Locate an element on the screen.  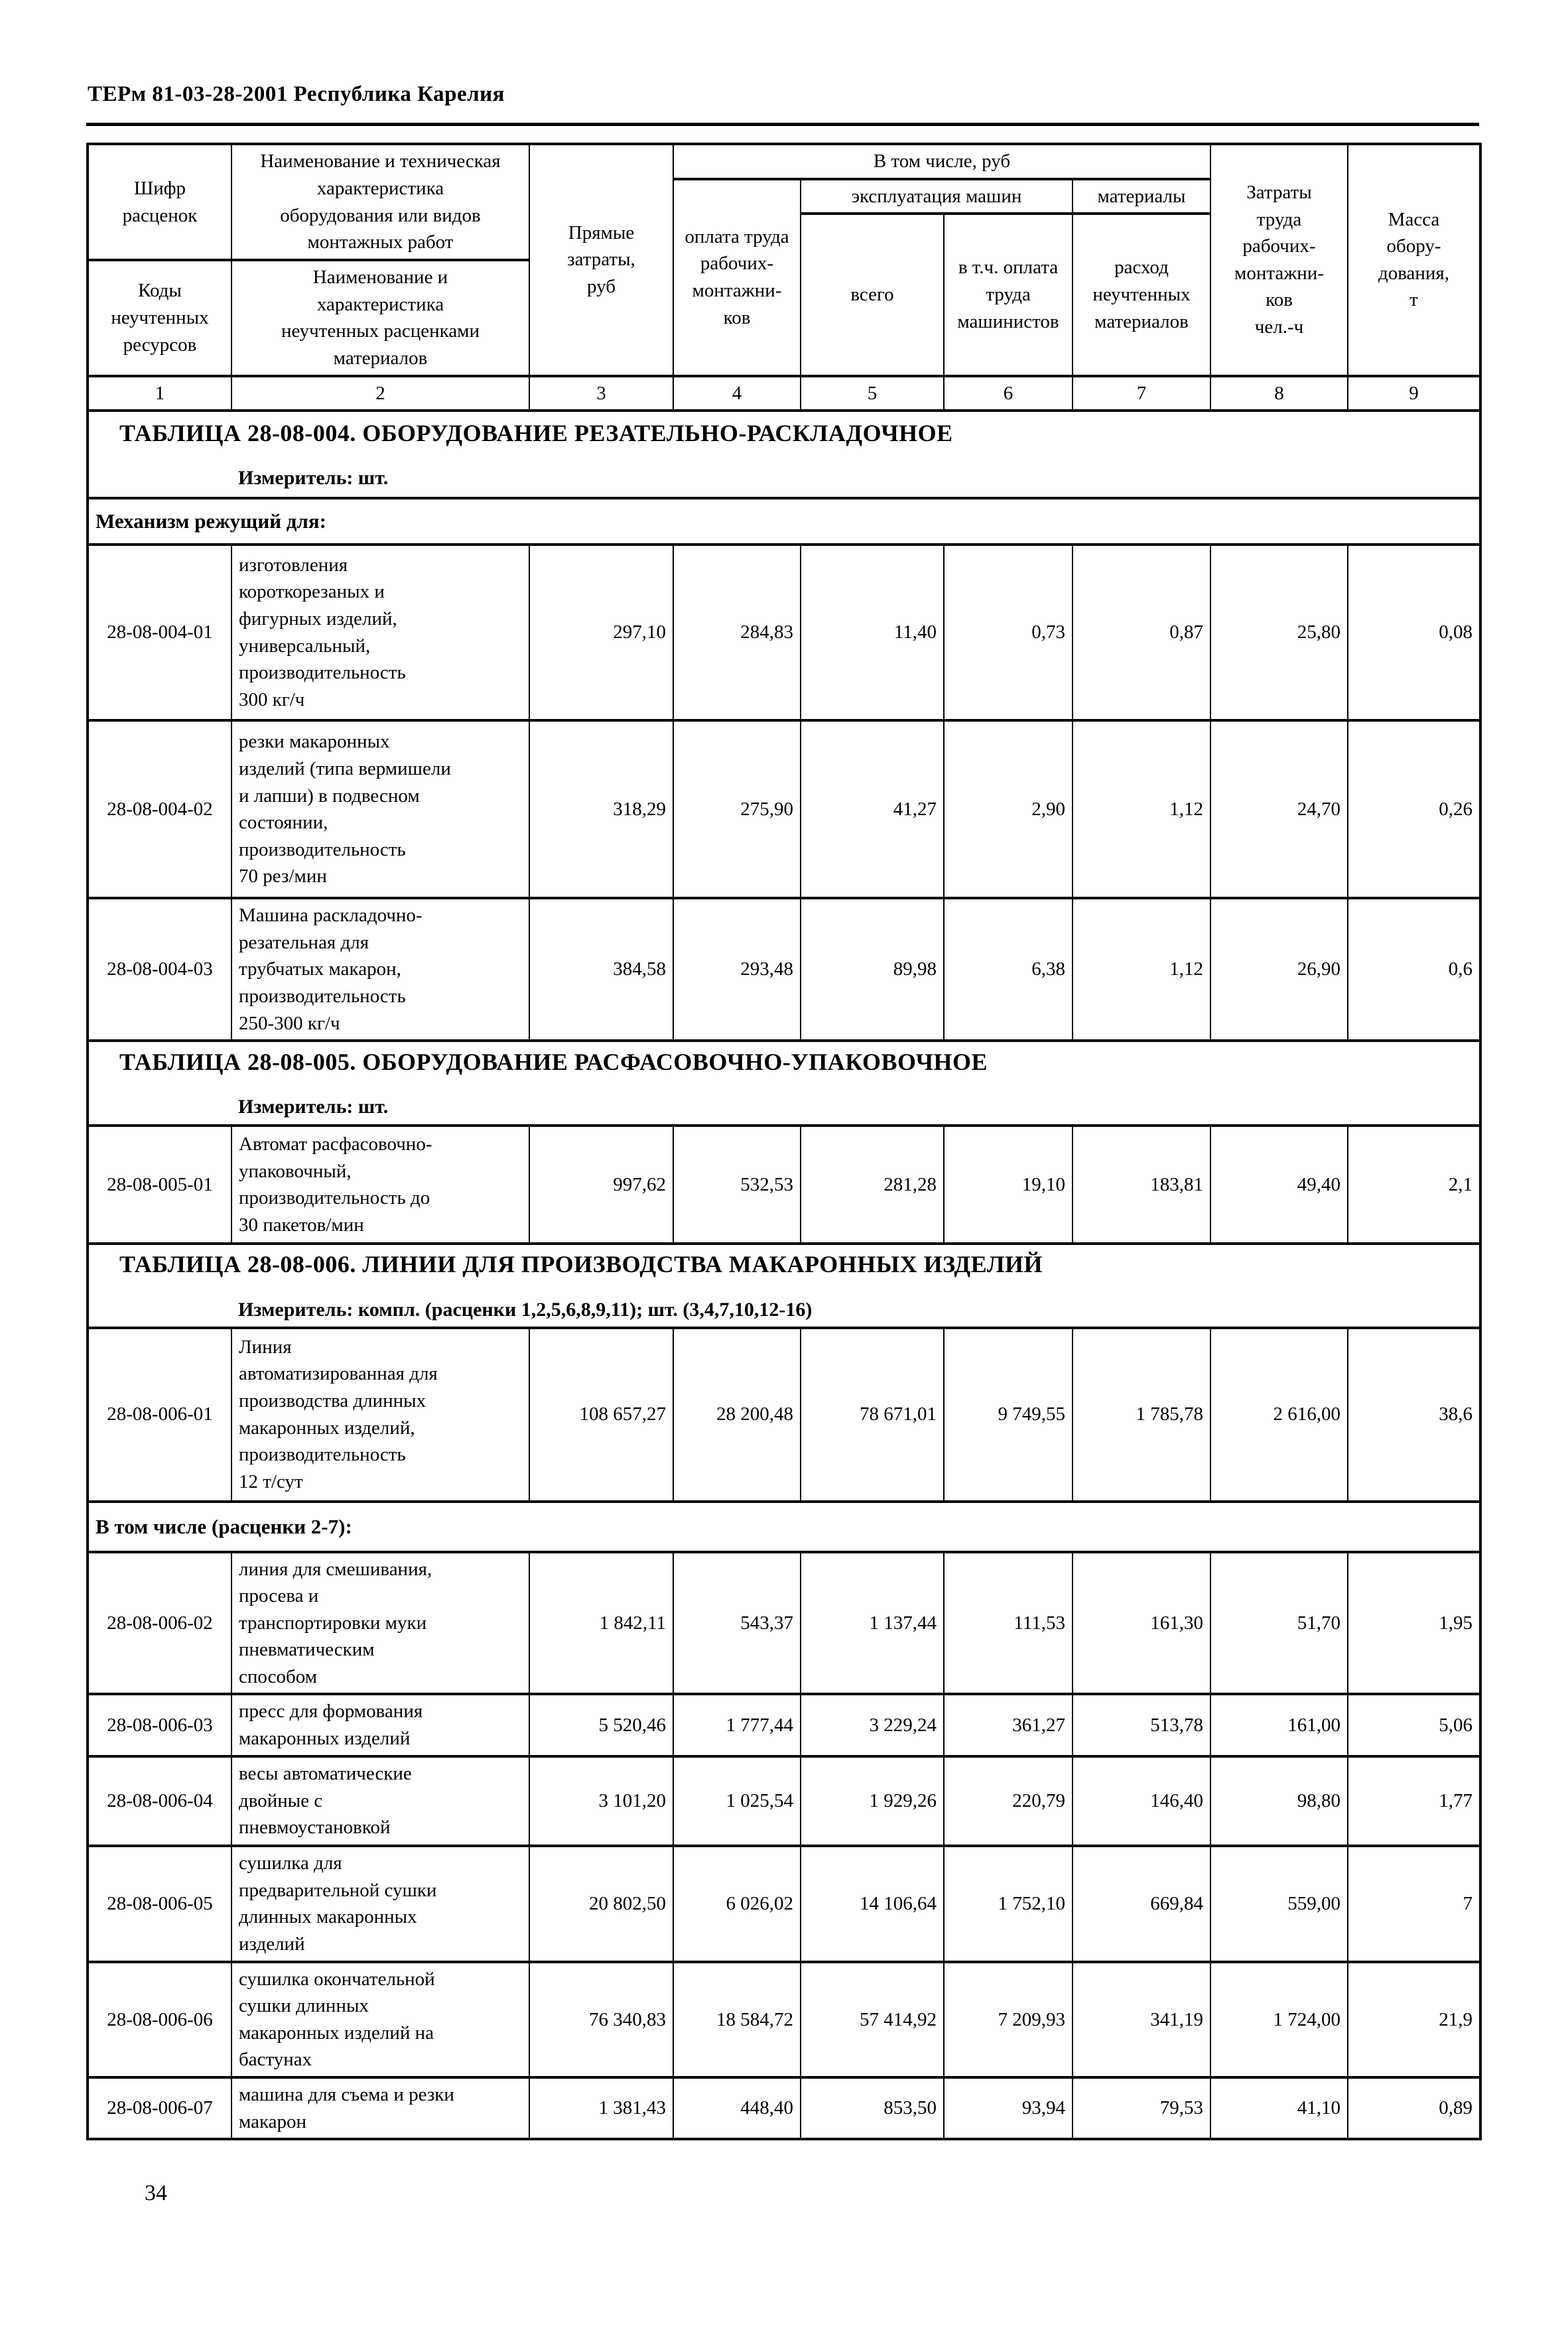
header-cell-pryamye-zatraty: Прямые затраты, руб is located at coordinates (601, 260).